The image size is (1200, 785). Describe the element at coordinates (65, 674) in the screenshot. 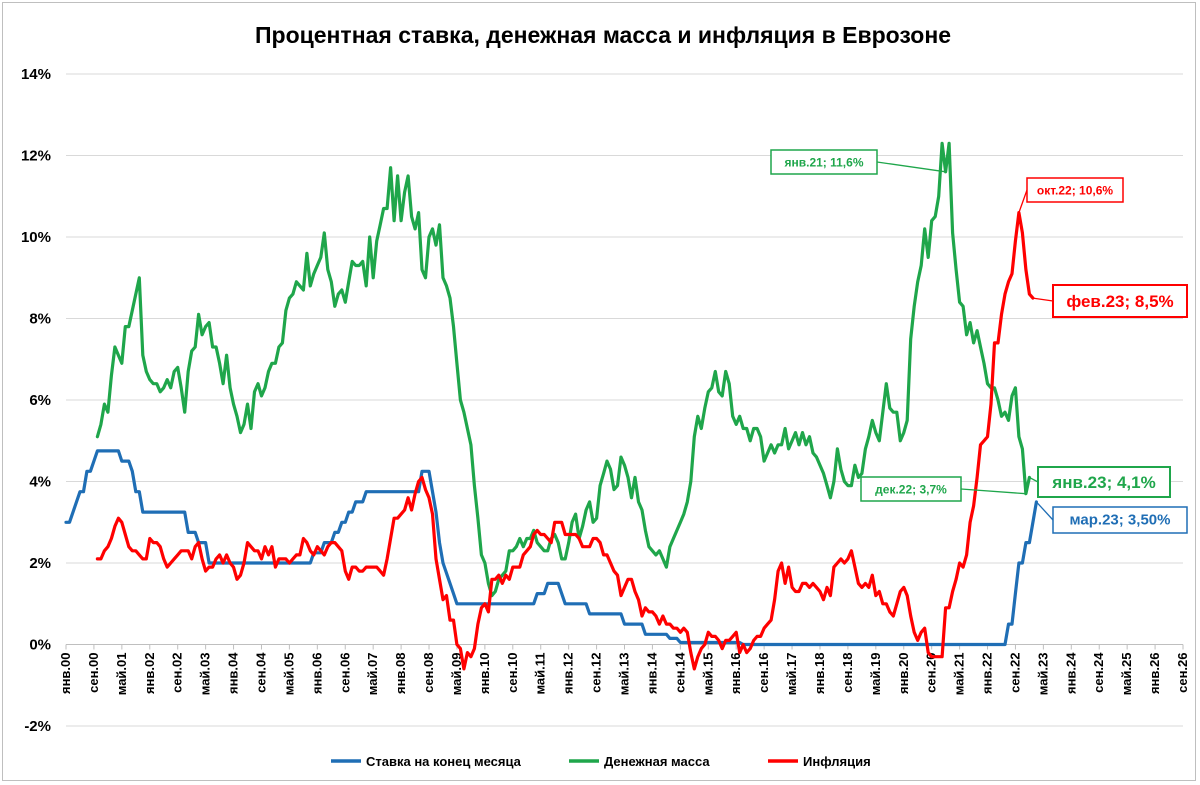

I see `x-tick-label: янв.00` at that location.